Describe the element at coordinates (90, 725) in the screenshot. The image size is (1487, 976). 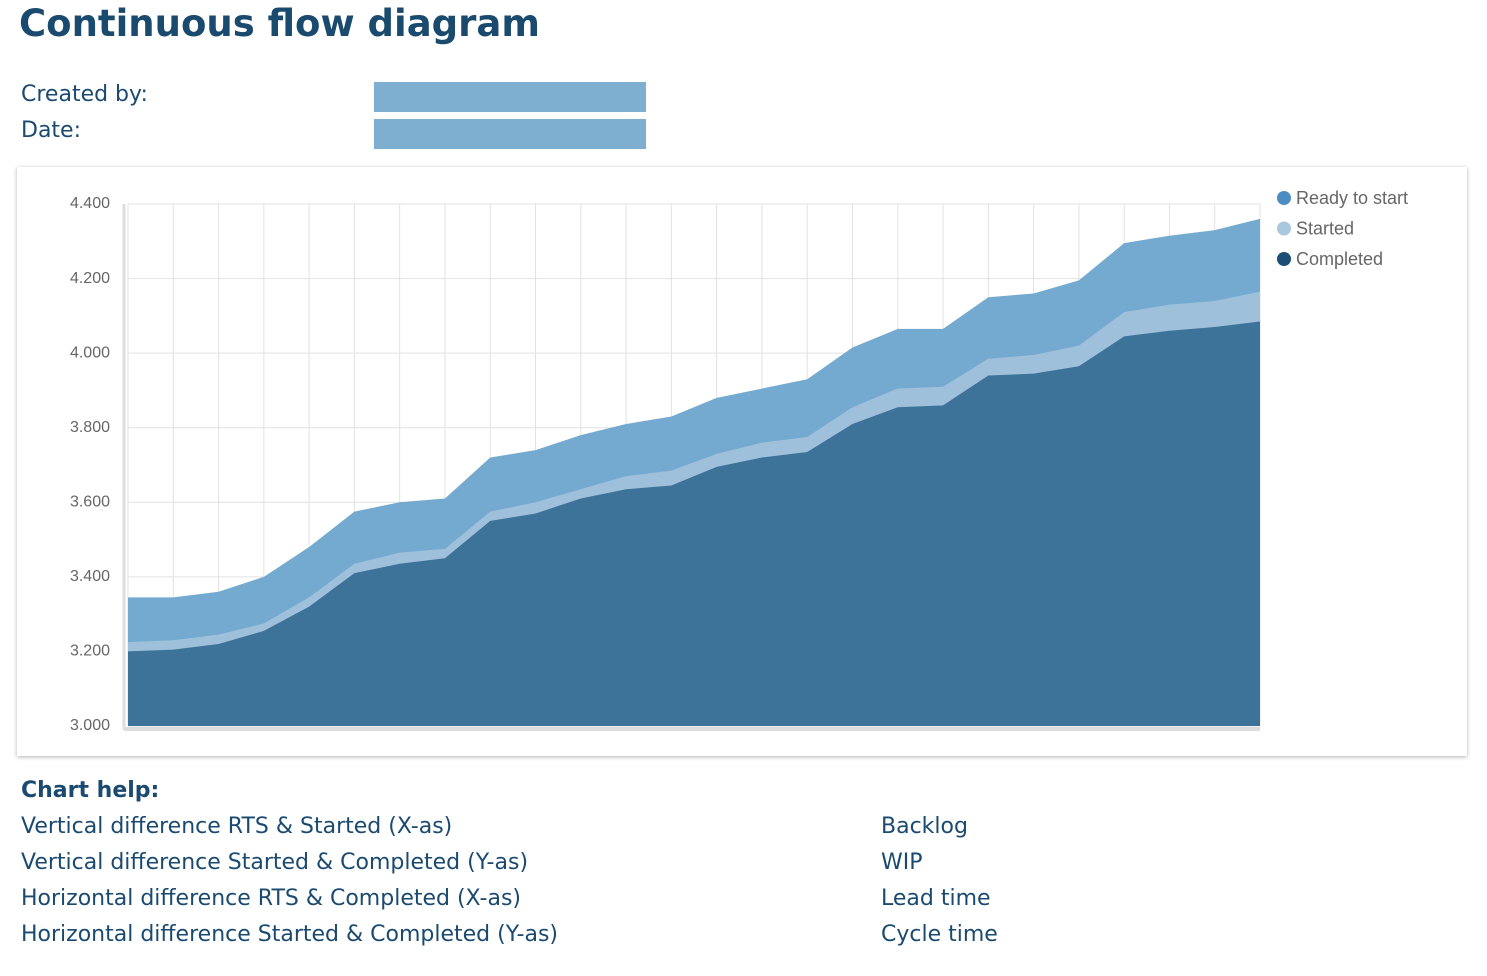
I see `y-tick-label: 3.000` at that location.